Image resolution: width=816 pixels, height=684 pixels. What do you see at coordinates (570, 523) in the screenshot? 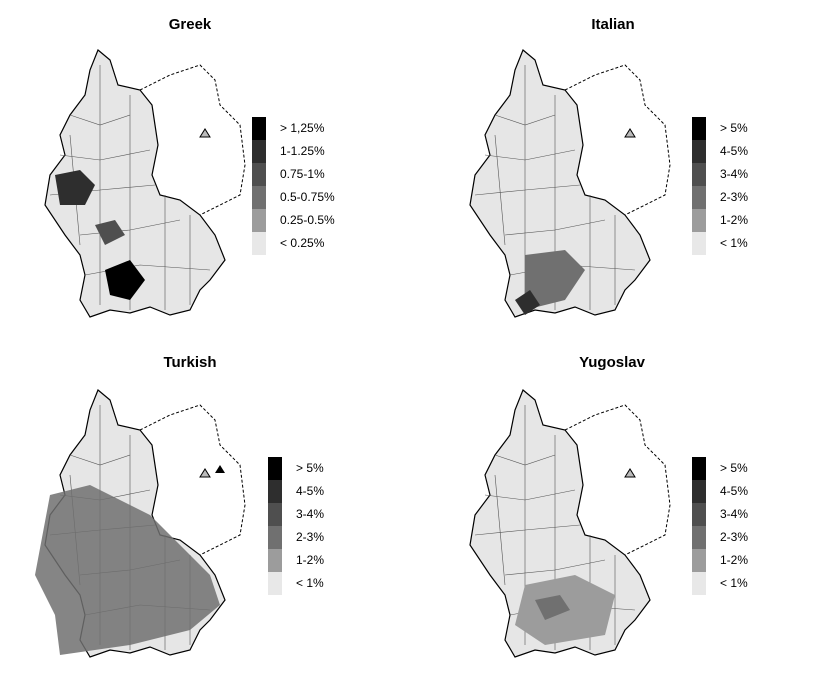
I see `map-yugoslav` at bounding box center [570, 523].